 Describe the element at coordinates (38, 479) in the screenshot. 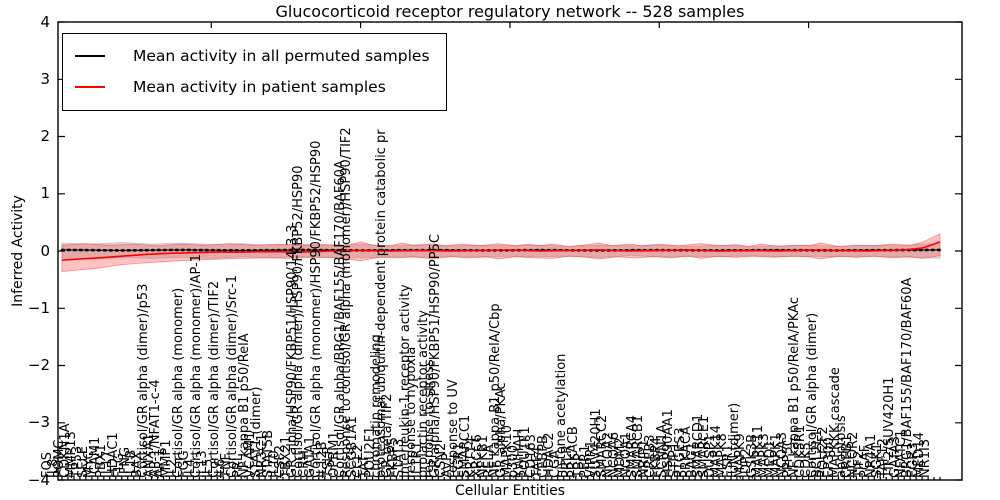

I see `y-tick-label: −4` at that location.